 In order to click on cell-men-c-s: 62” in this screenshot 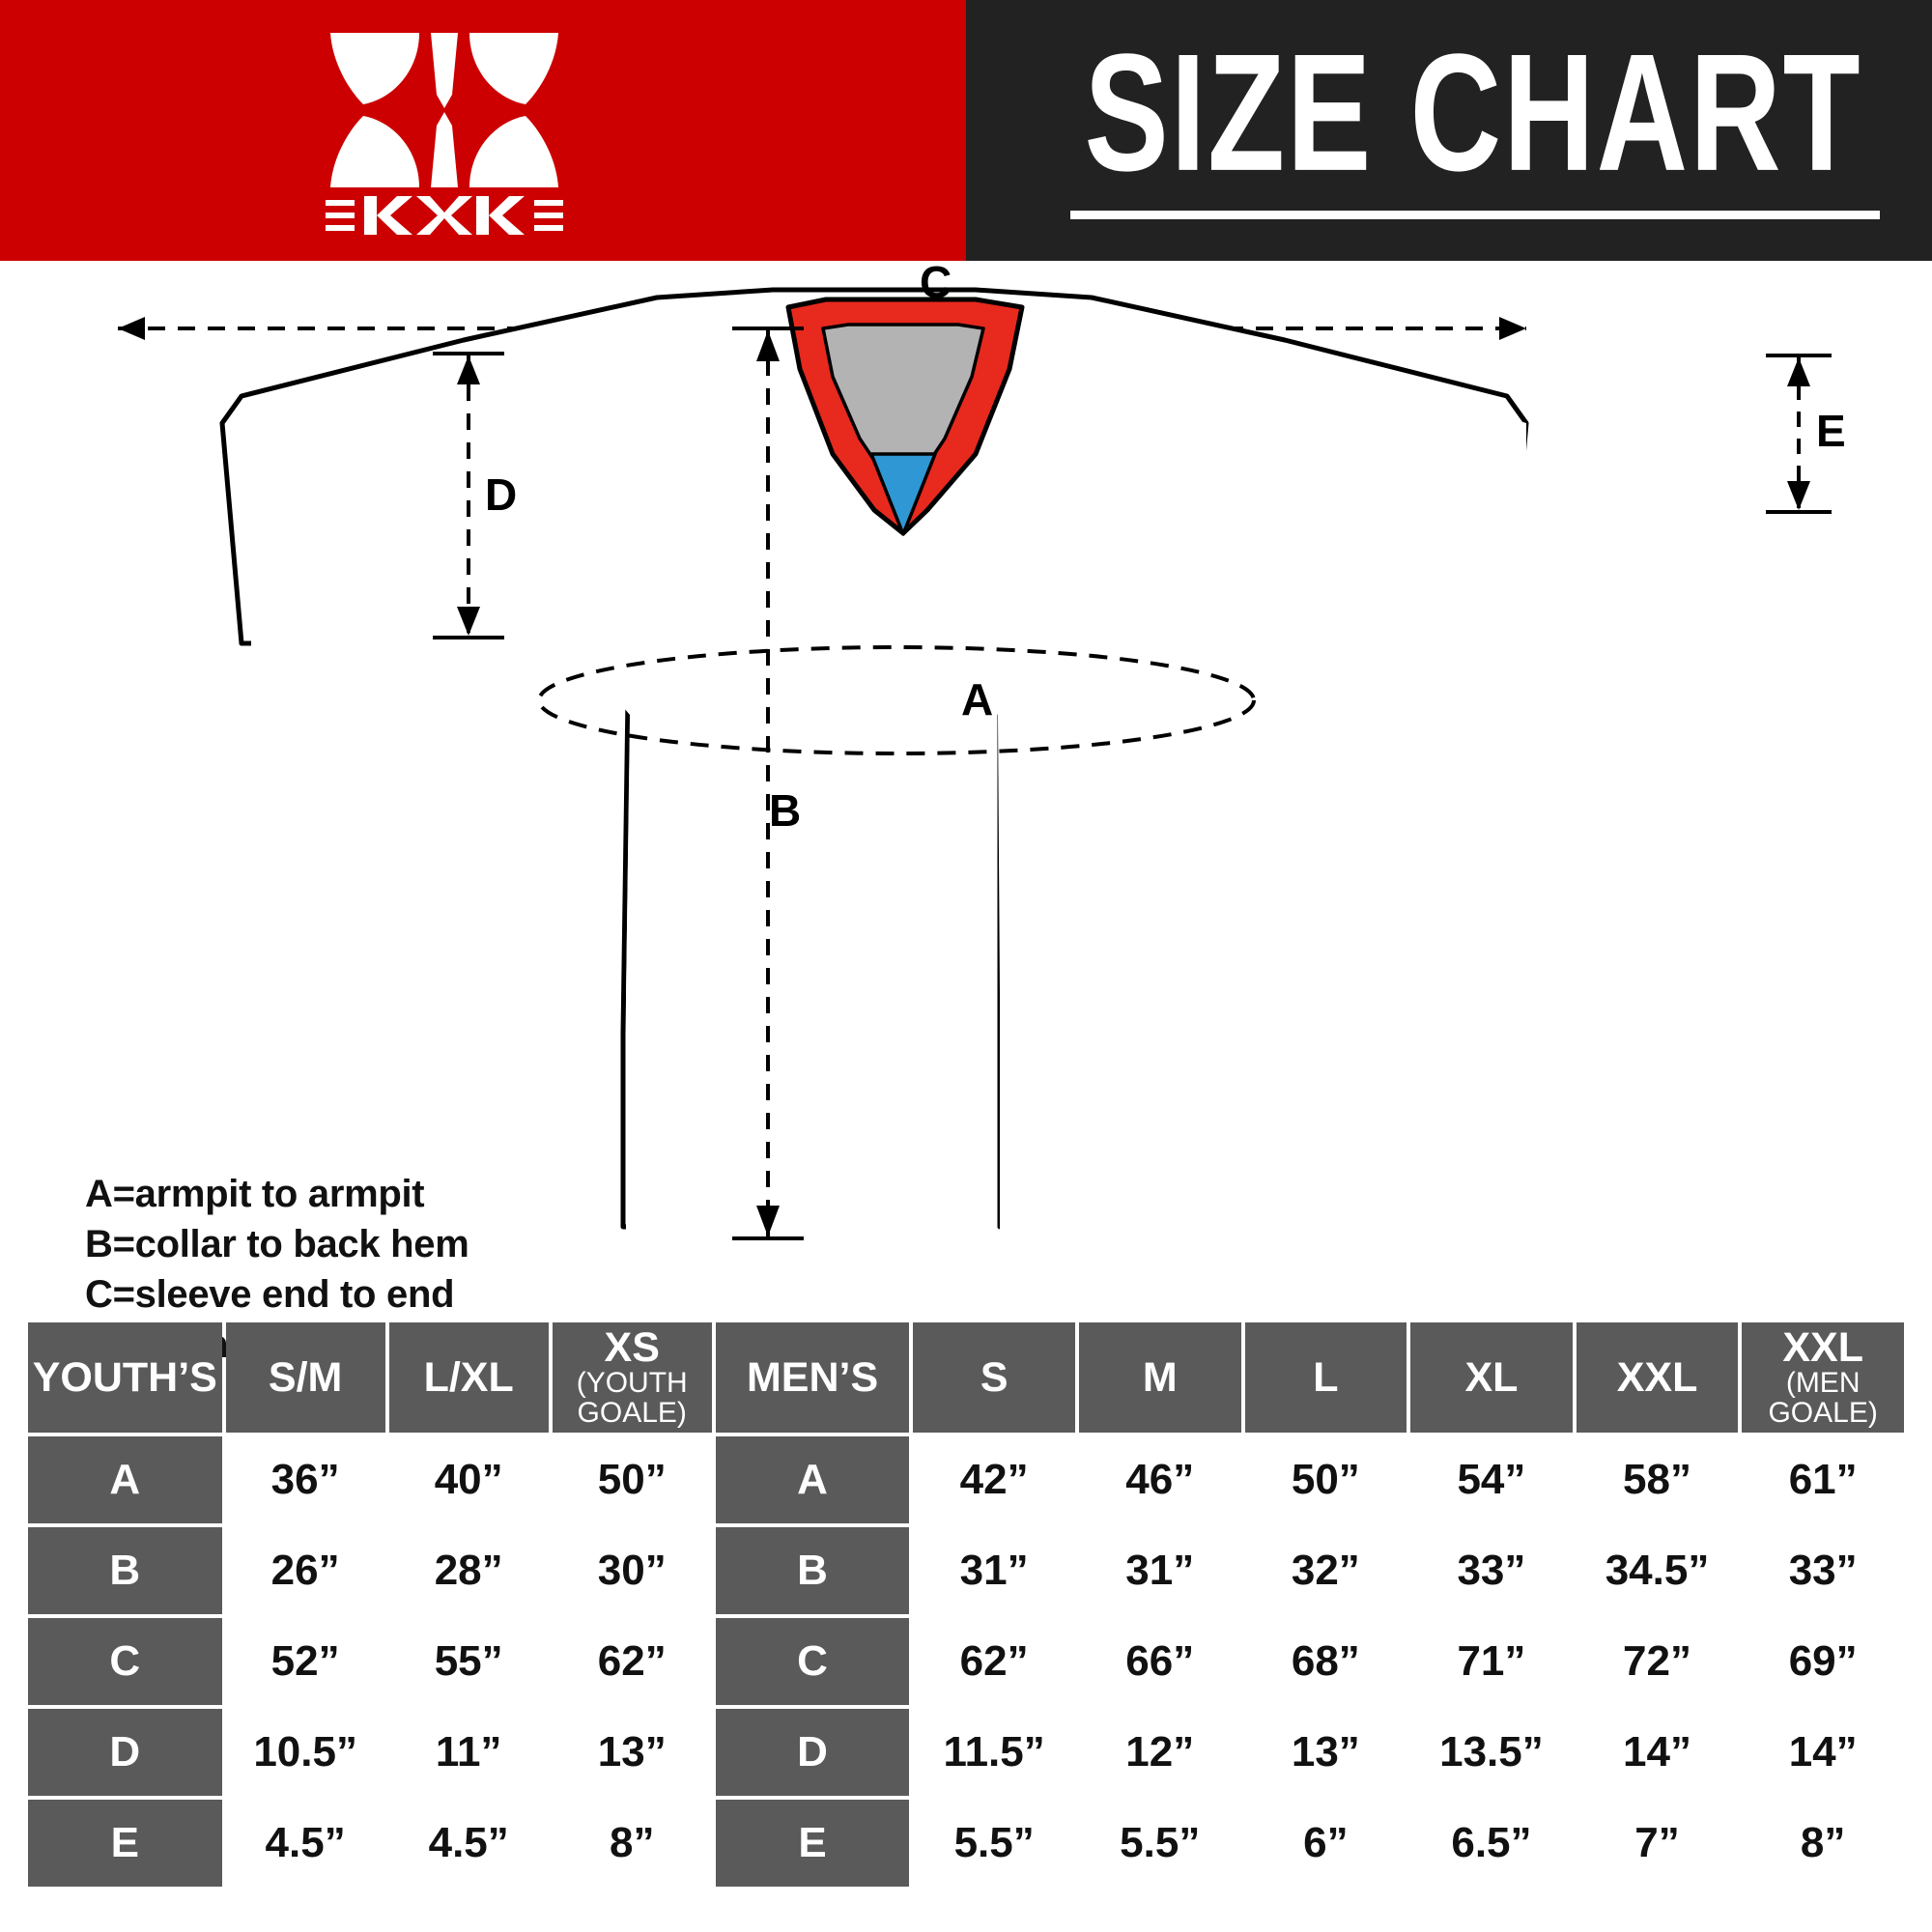, I will do `click(994, 1661)`.